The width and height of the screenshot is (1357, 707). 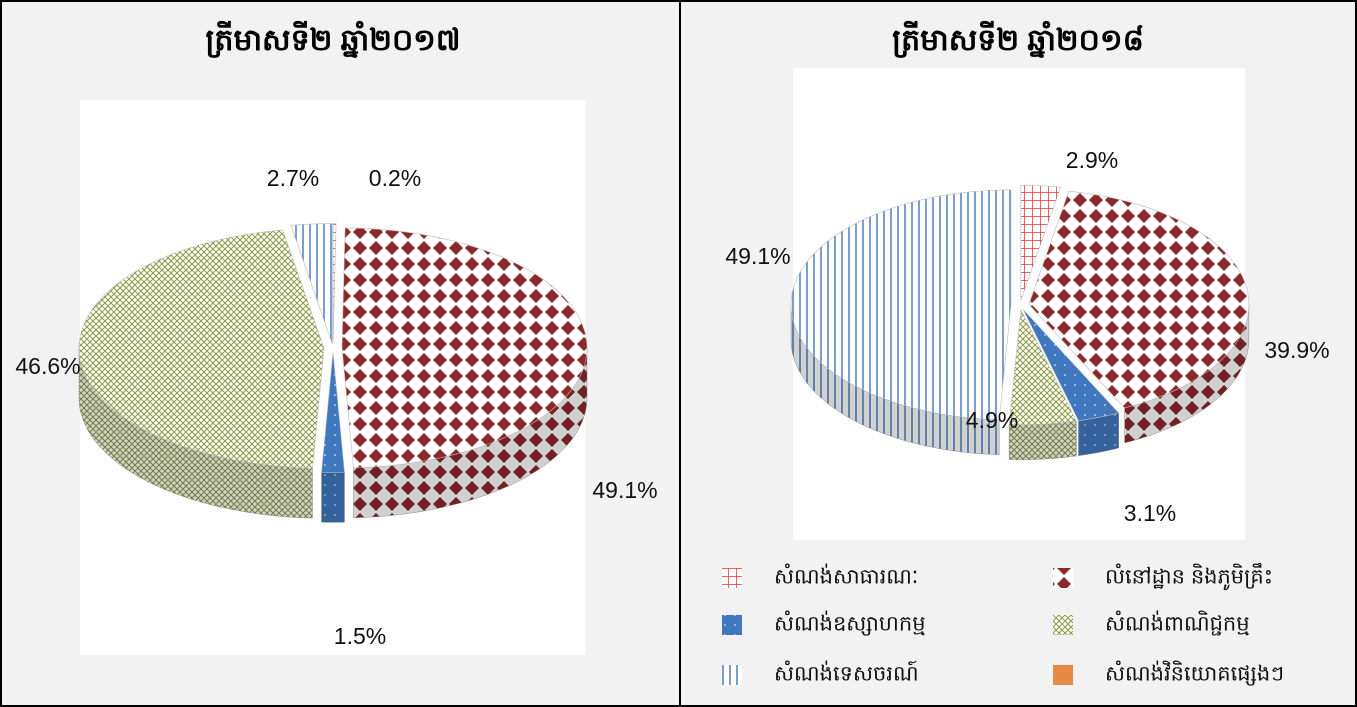 What do you see at coordinates (1177, 624) in the screenshot?
I see `legend-label: សំណង់ពាណិជ្ជកម្ម` at bounding box center [1177, 624].